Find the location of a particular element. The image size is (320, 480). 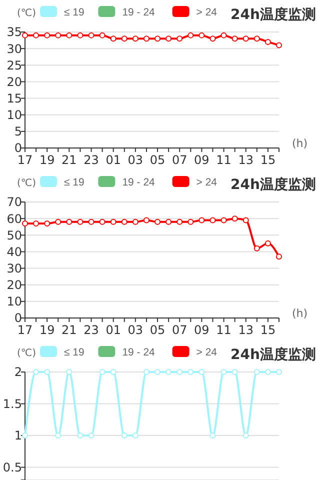

y-tick-label: 25 is located at coordinates (14, 65).